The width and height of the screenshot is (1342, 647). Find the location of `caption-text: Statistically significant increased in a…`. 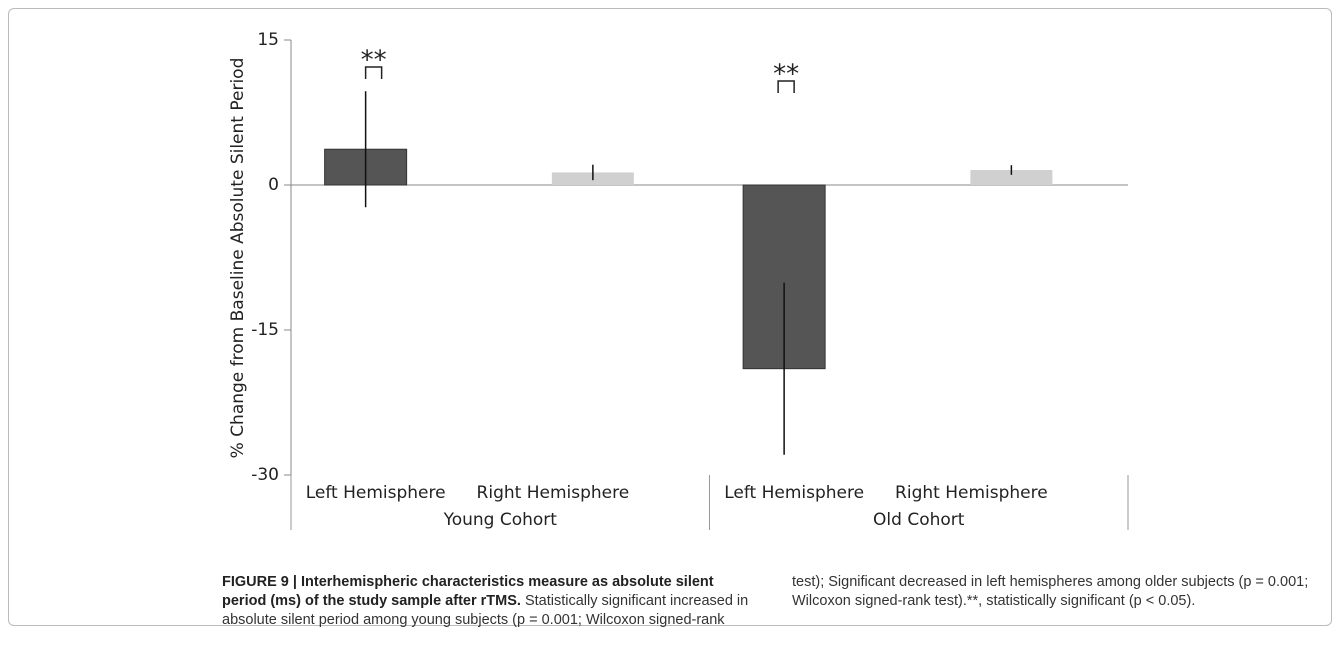

caption-text: Statistically significant increased in a… is located at coordinates (765, 601).